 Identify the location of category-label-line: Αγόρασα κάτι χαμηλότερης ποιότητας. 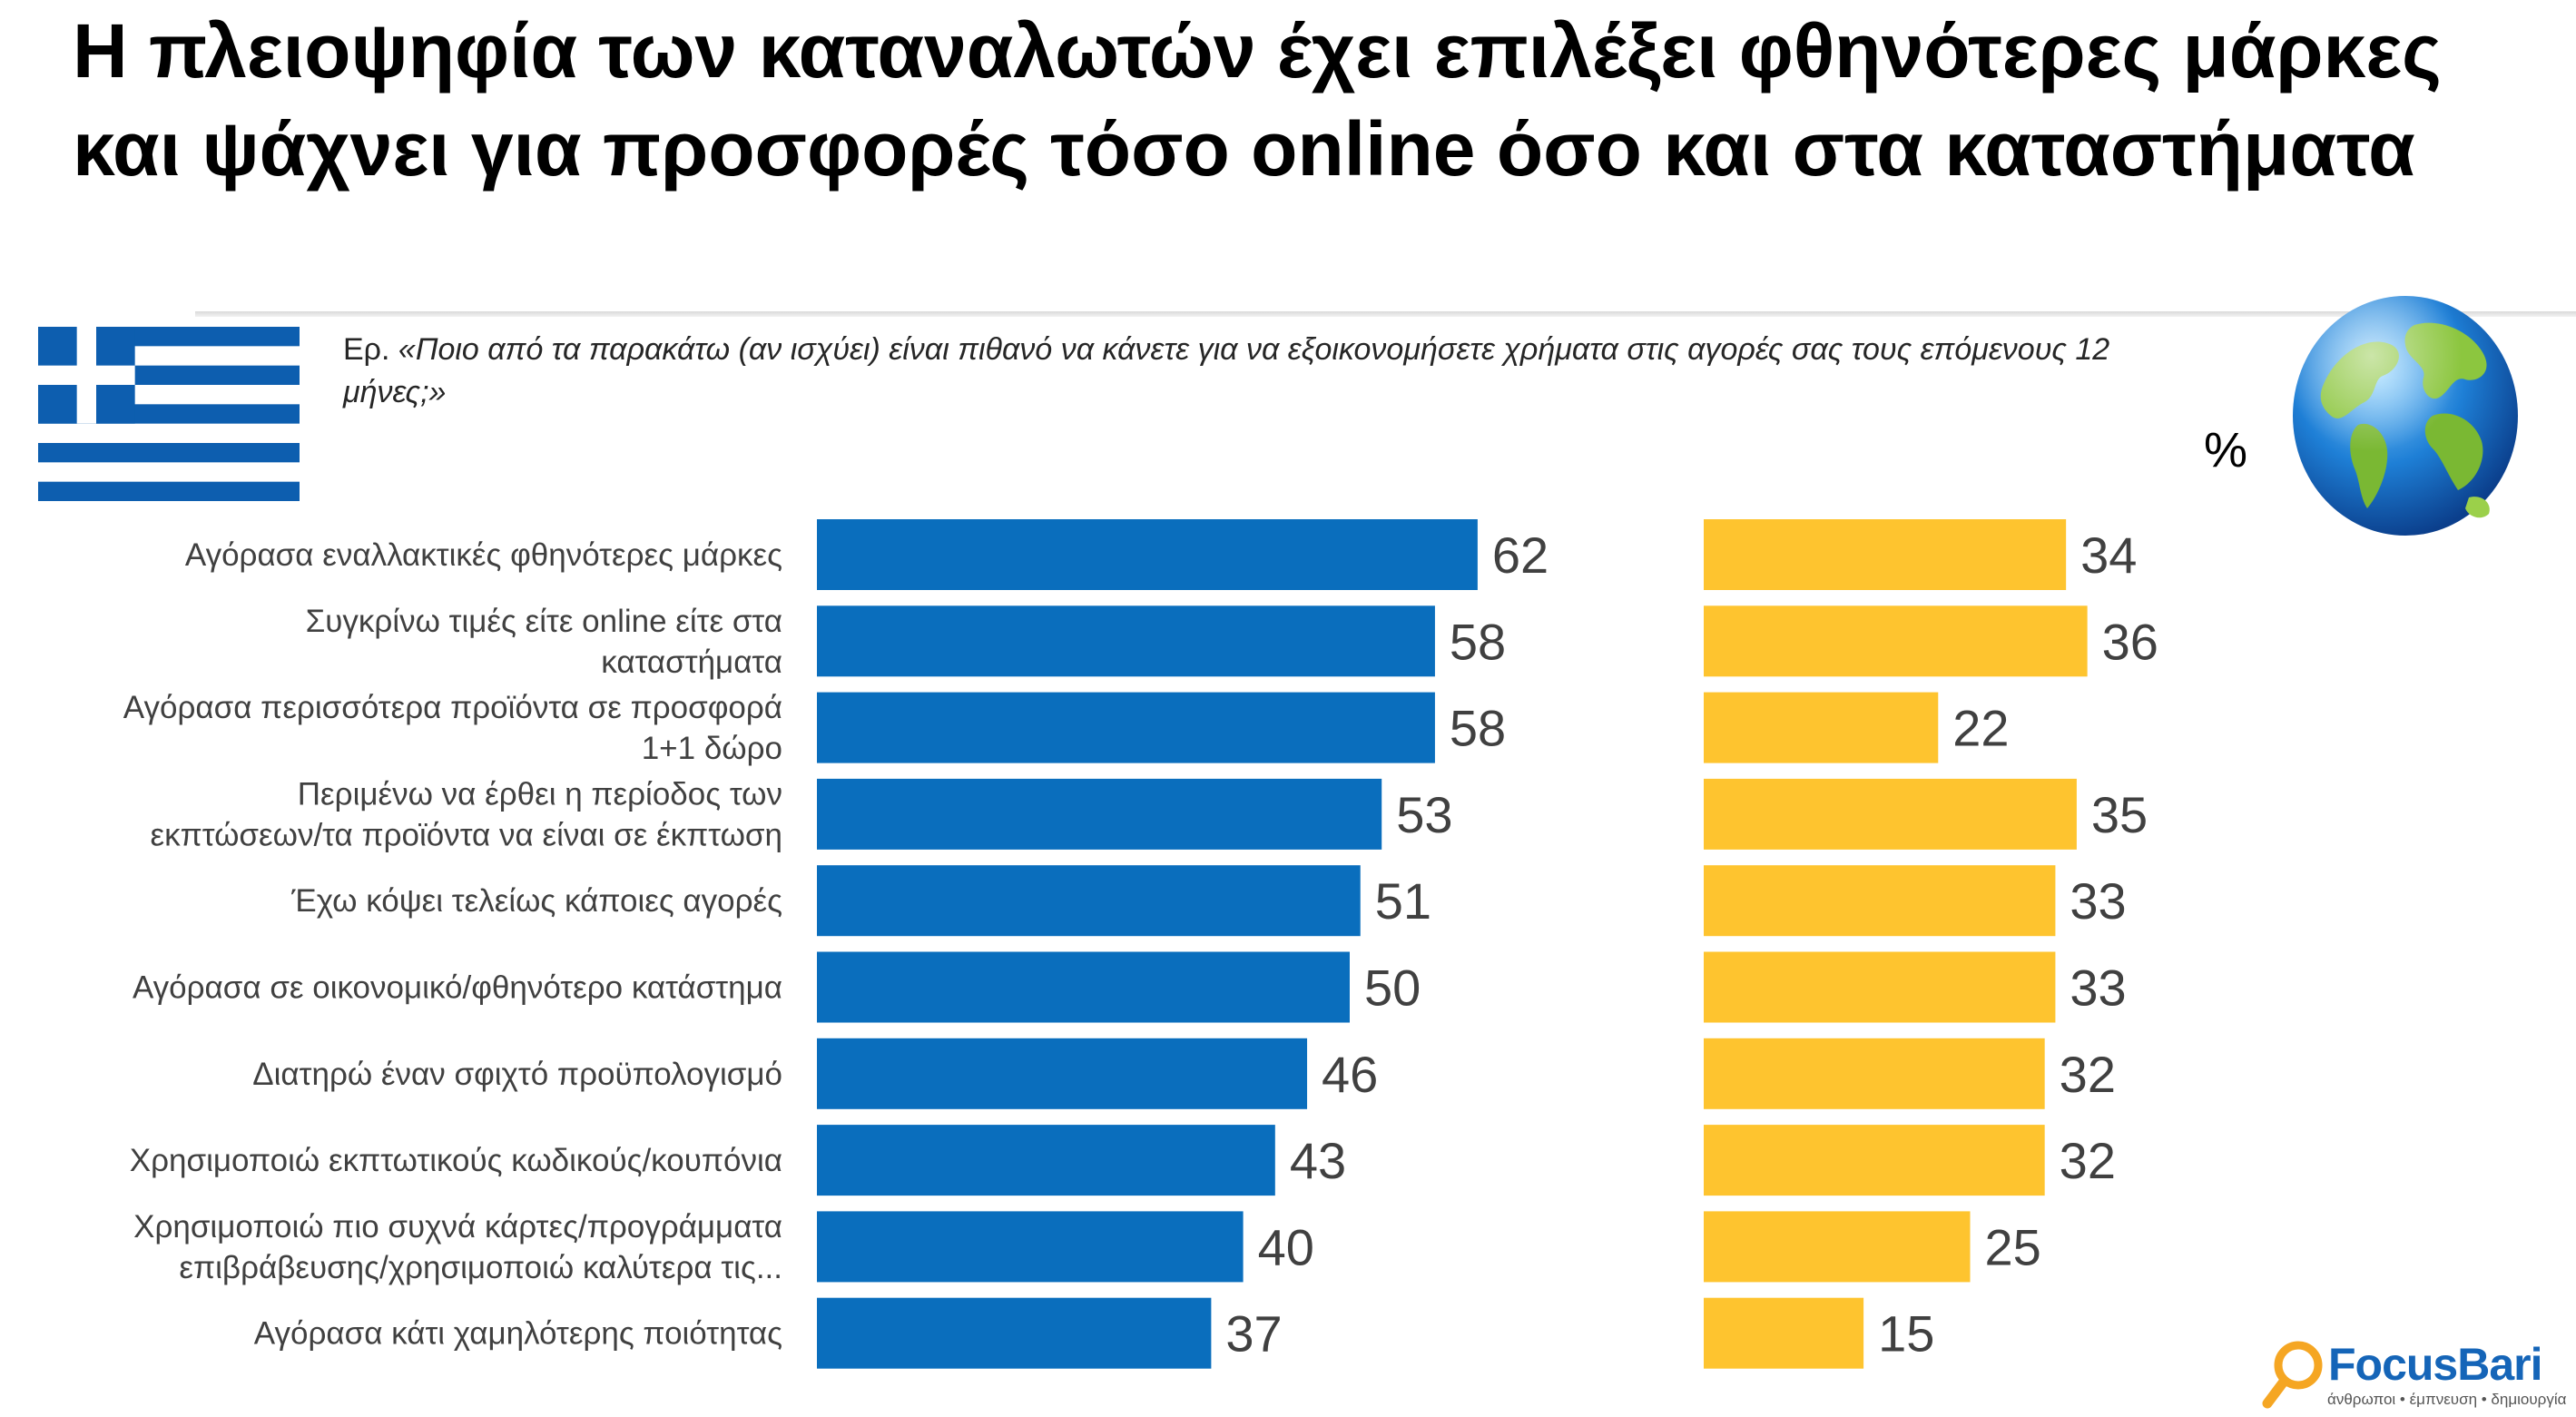
(518, 1334).